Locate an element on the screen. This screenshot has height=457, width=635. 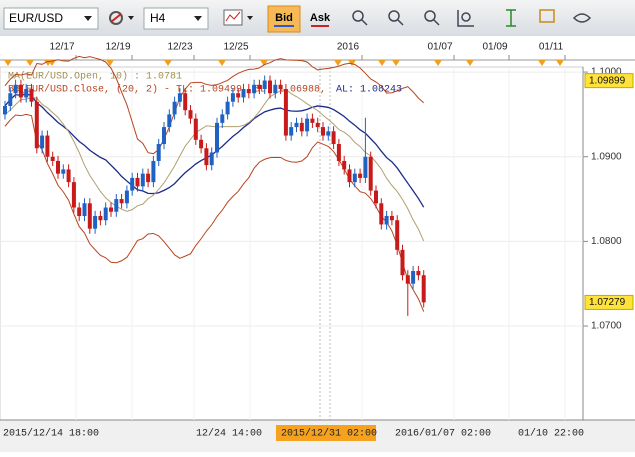
ask-underline is located at coordinates (320, 26).